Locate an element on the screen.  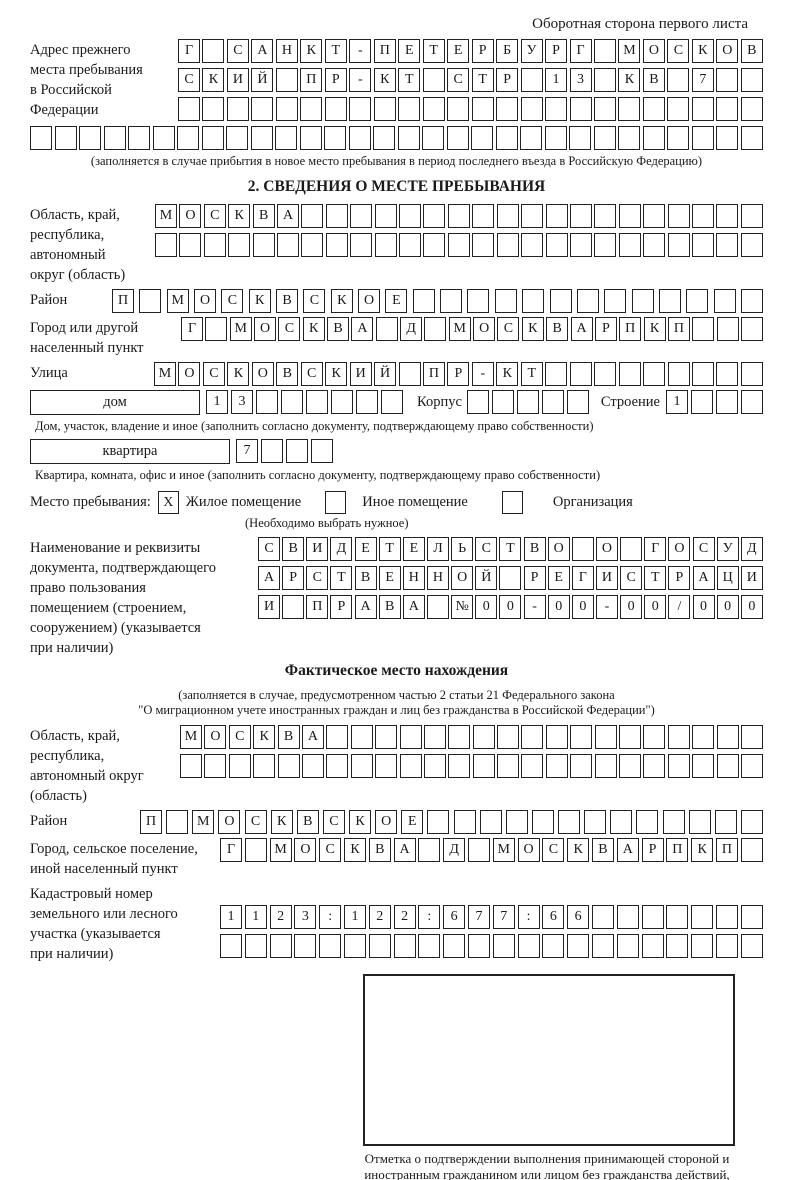
stay-option-residential-checkbox: X is located at coordinates (168, 502).